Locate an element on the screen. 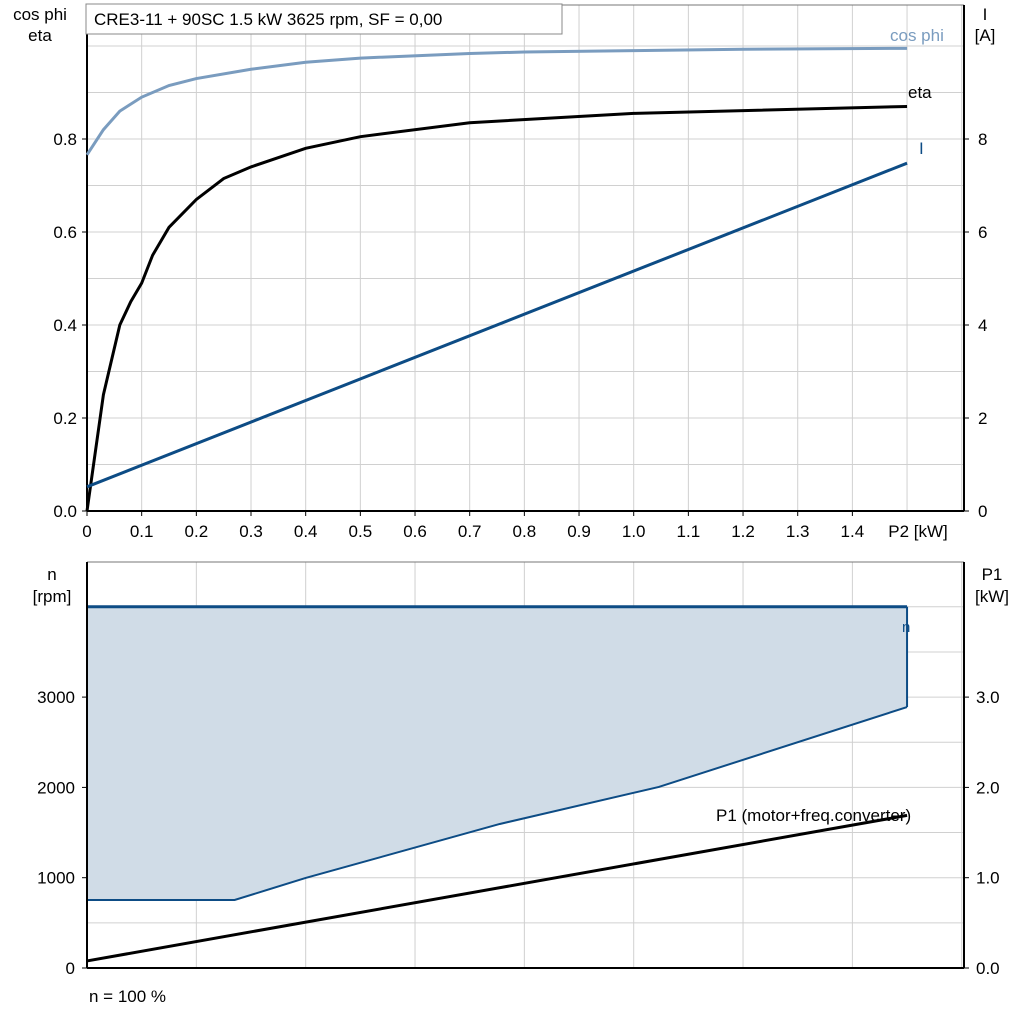 The width and height of the screenshot is (1024, 1024). y-left-tick-label: 2000 is located at coordinates (56, 787).